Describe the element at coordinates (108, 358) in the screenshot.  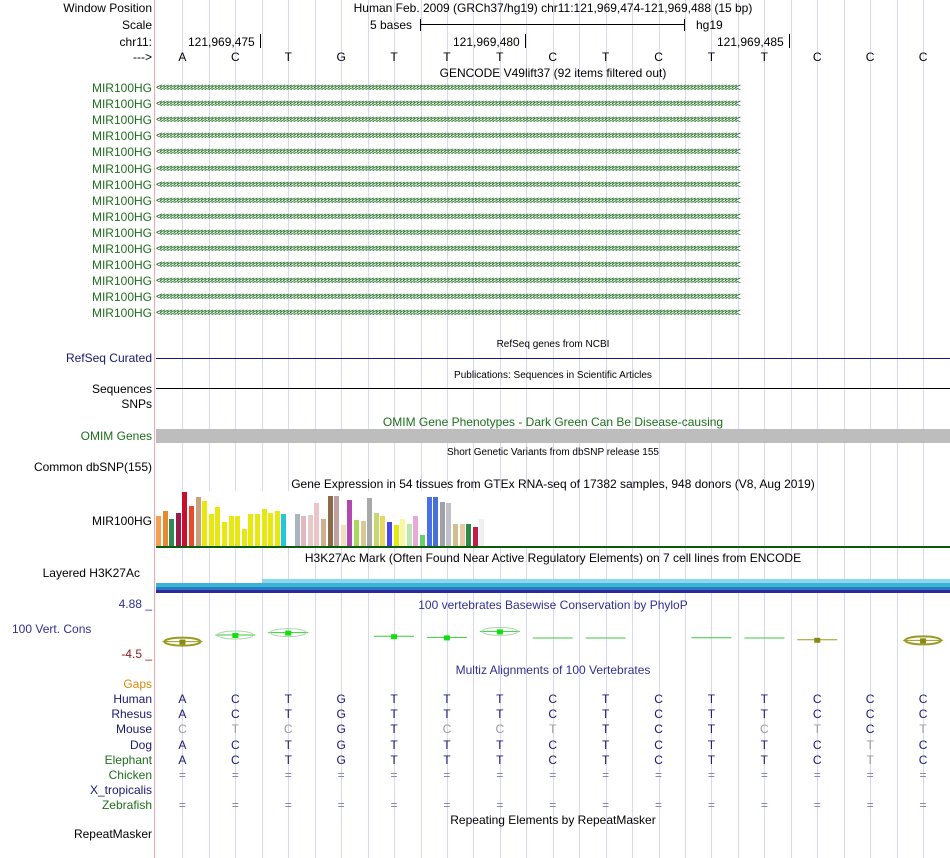
I see `refseq-label: RefSeq Curated` at that location.